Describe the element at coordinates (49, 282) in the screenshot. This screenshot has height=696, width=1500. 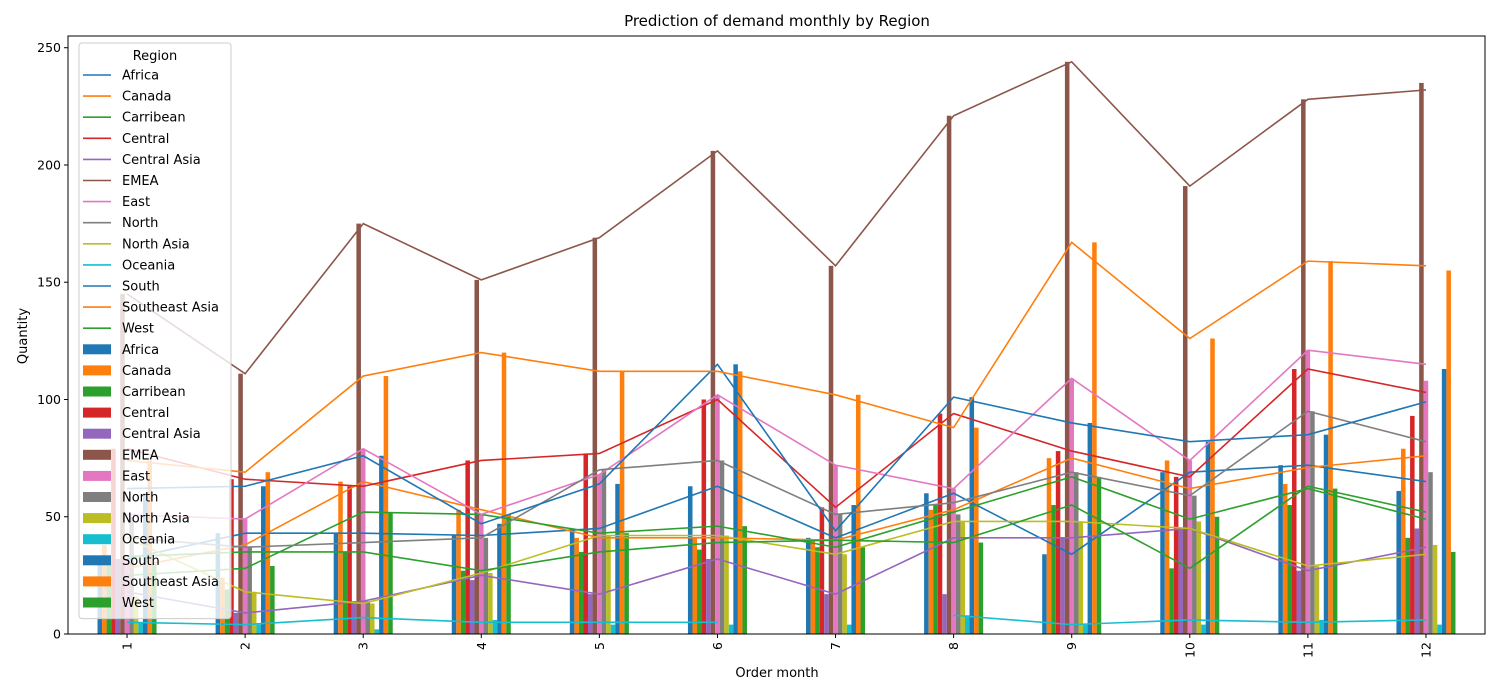
I see `y-tick-label: 150` at that location.